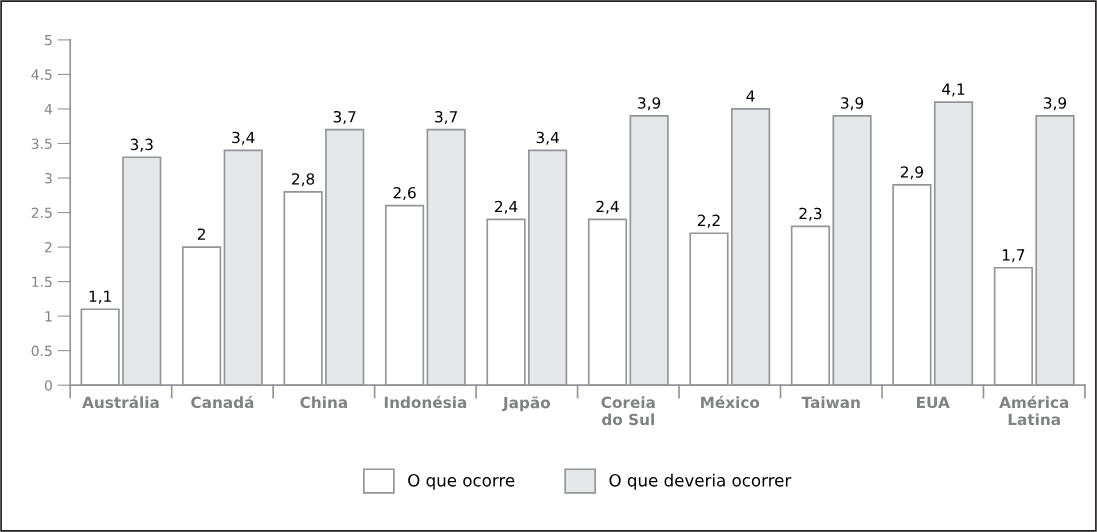 The image size is (1097, 532). What do you see at coordinates (323, 402) in the screenshot?
I see `x-tick-label: China` at bounding box center [323, 402].